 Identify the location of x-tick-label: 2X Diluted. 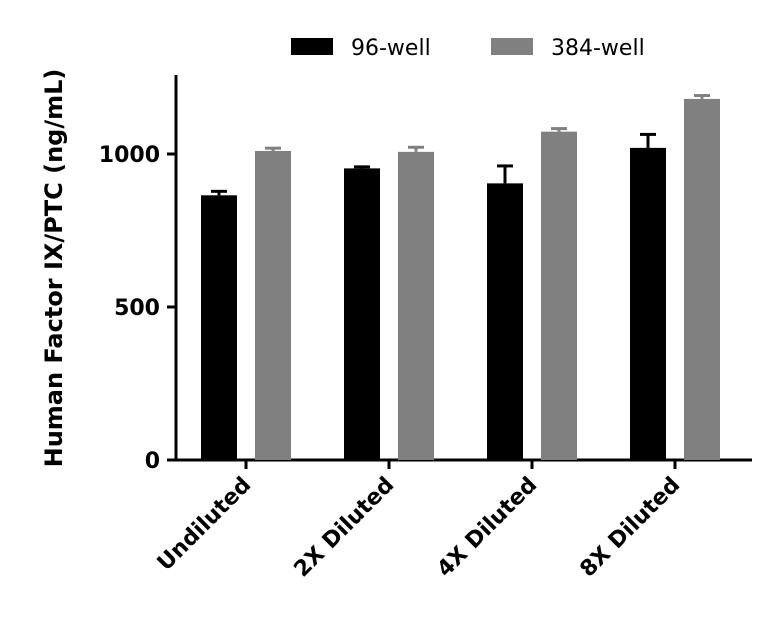
(345, 528).